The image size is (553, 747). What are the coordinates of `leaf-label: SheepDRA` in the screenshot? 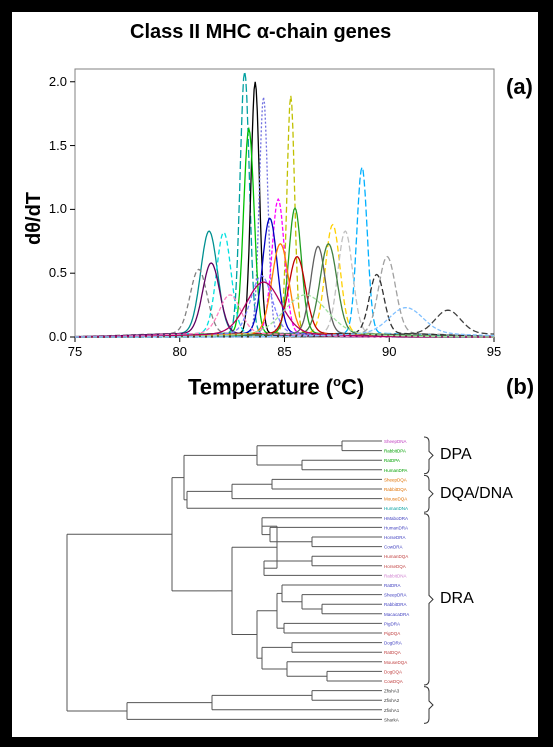 It's located at (395, 595).